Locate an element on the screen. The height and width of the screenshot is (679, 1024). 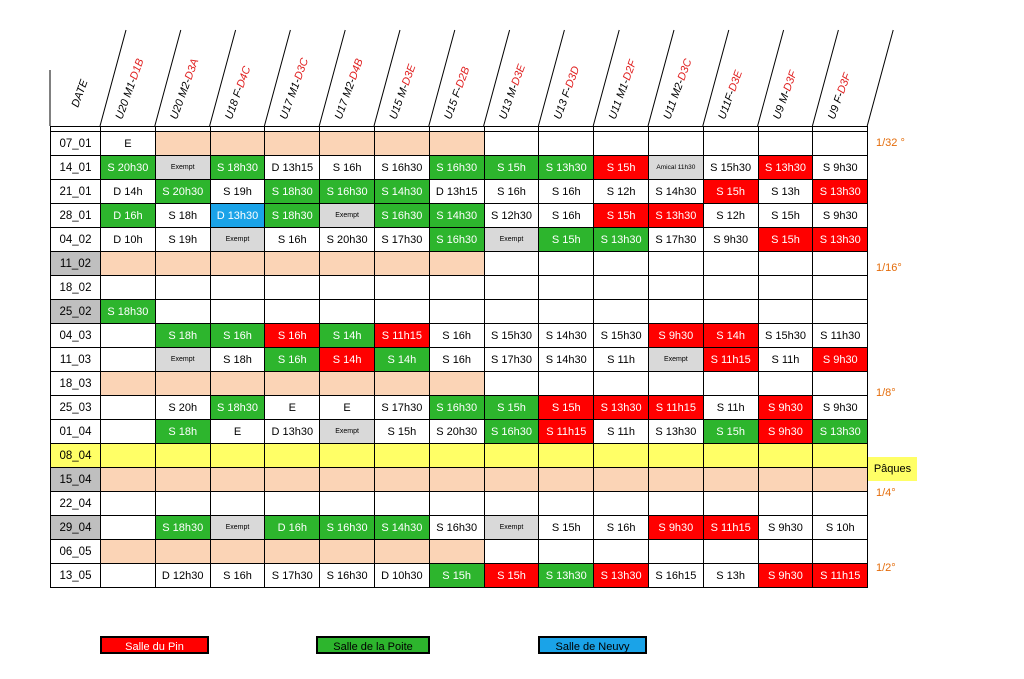
team-division: D3A is located at coordinates (192, 69).